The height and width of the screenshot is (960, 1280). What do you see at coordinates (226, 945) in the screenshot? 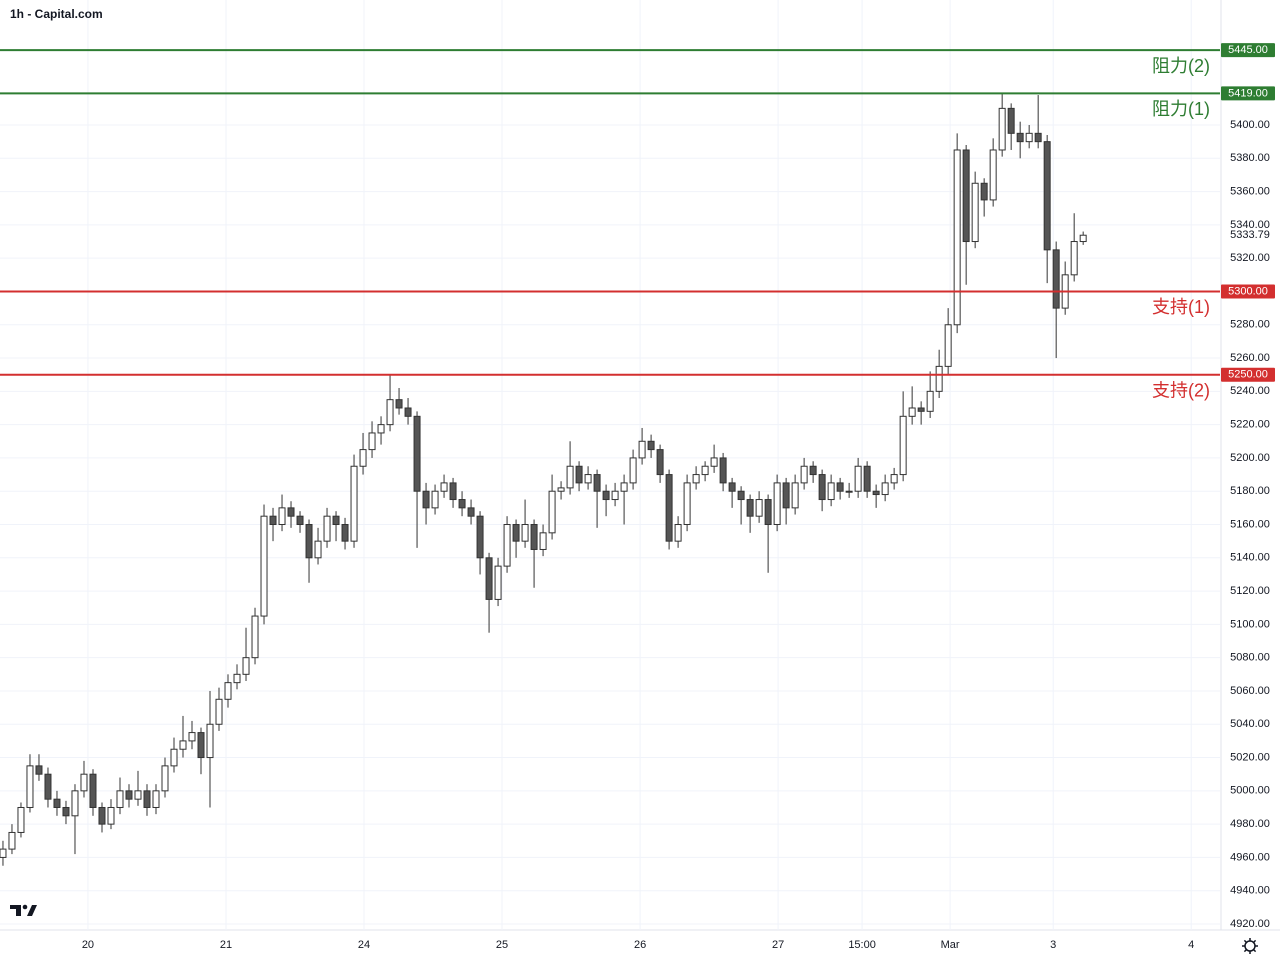
I see `x-tick-label: 21` at bounding box center [226, 945].